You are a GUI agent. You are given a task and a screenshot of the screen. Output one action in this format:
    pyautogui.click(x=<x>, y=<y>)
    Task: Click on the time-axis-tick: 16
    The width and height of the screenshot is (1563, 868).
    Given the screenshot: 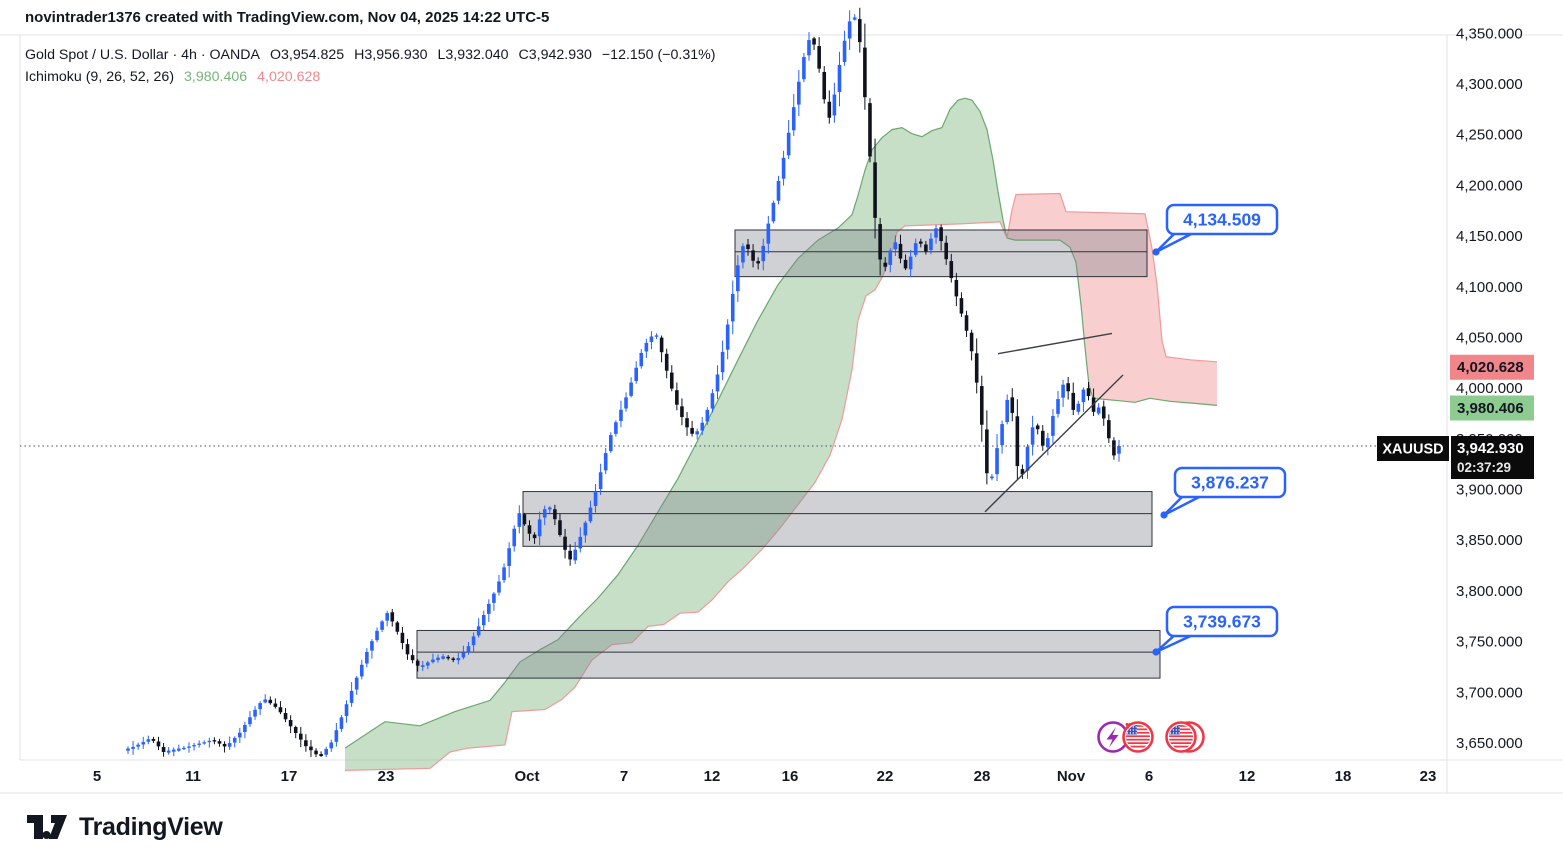 What is the action you would take?
    pyautogui.click(x=790, y=776)
    